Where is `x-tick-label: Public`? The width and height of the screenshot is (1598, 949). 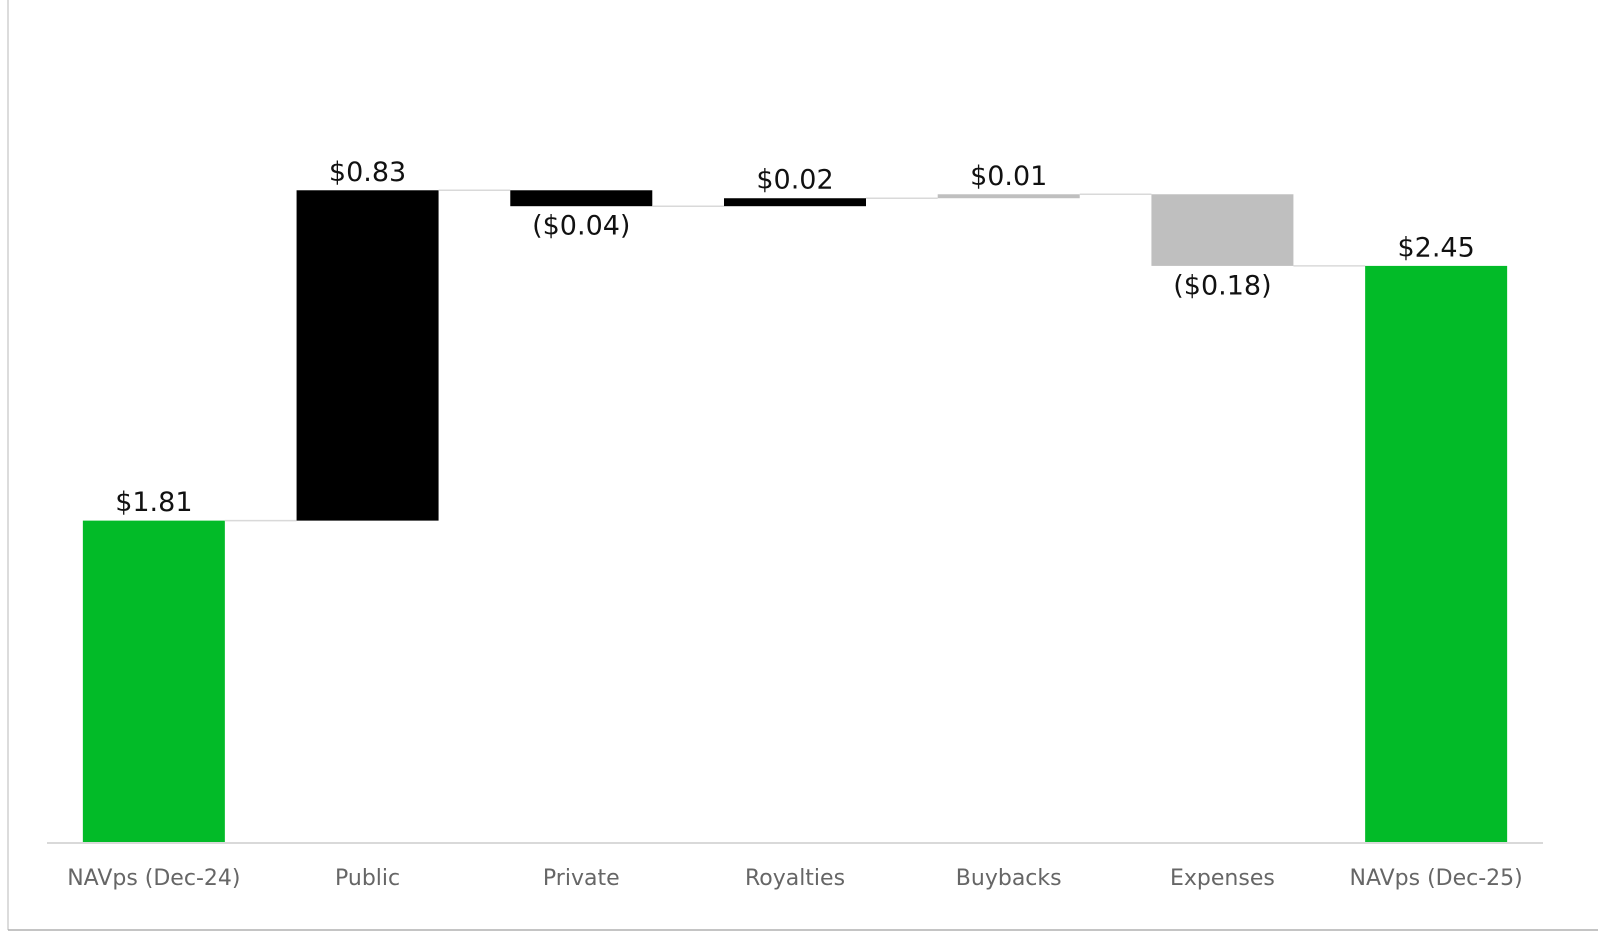
x-tick-label: Public is located at coordinates (367, 878).